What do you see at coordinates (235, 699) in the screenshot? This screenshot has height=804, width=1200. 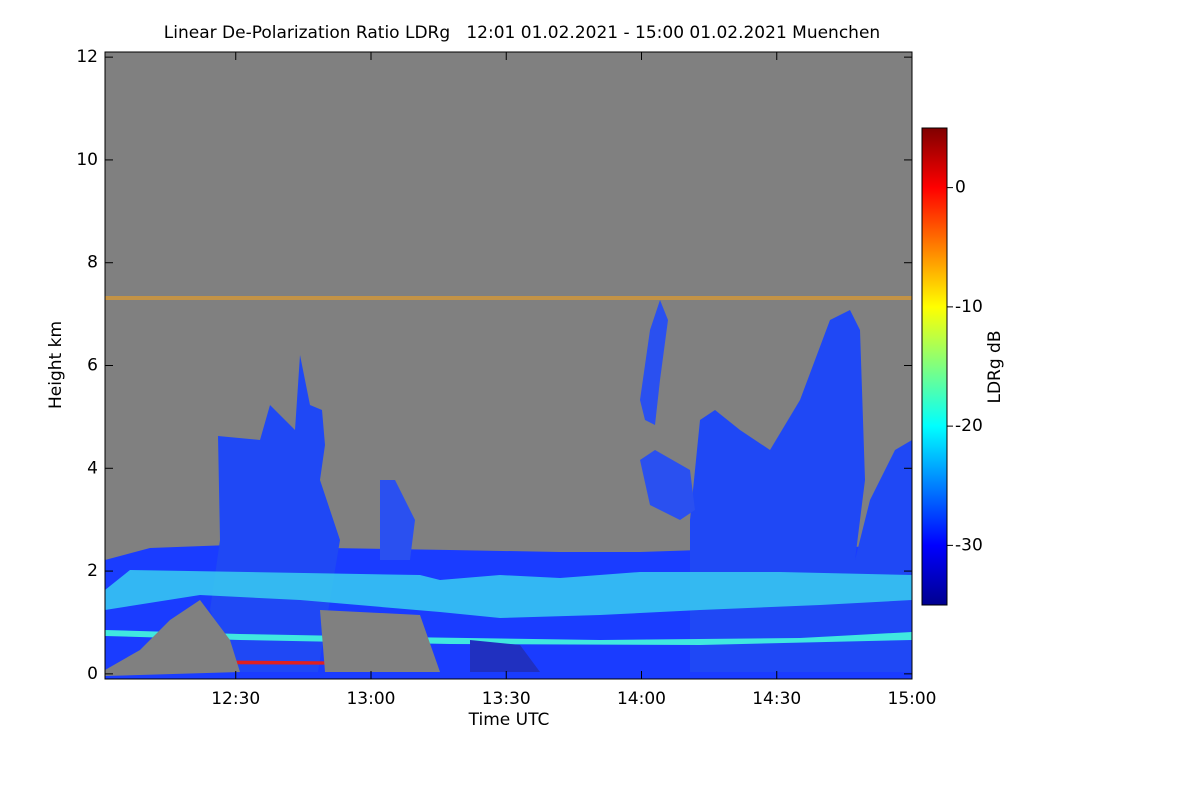 I see `x-tick-label: 12:30` at bounding box center [235, 699].